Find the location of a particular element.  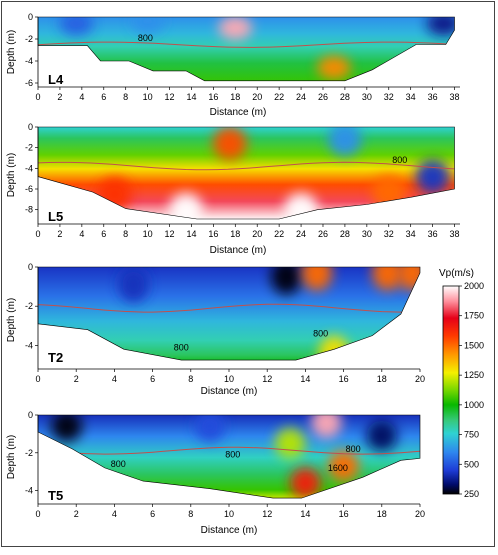

t2-panel-label: T2 is located at coordinates (55, 357).